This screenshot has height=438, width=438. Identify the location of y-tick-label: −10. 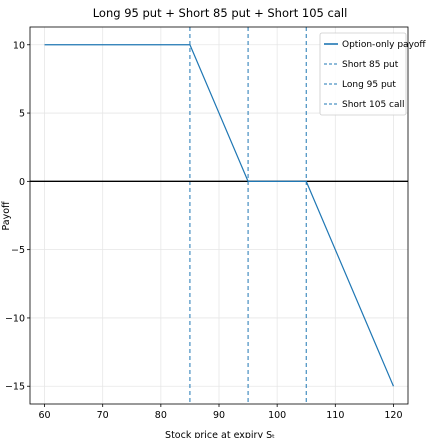
(15, 318).